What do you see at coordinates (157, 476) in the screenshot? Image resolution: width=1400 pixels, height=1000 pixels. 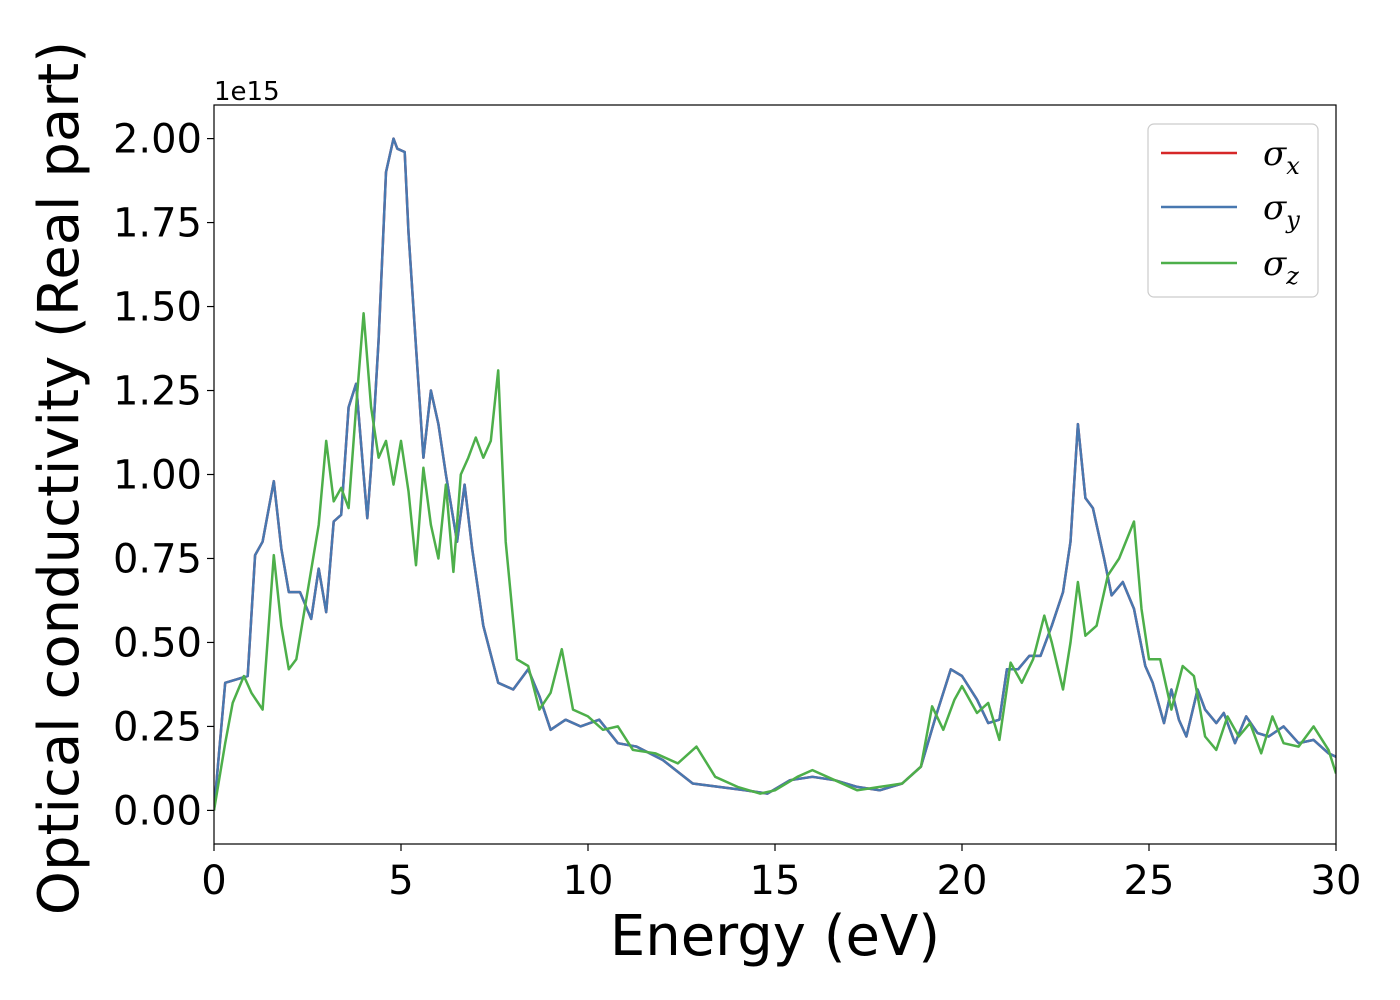 I see `y-tick-label: 1.00` at bounding box center [157, 476].